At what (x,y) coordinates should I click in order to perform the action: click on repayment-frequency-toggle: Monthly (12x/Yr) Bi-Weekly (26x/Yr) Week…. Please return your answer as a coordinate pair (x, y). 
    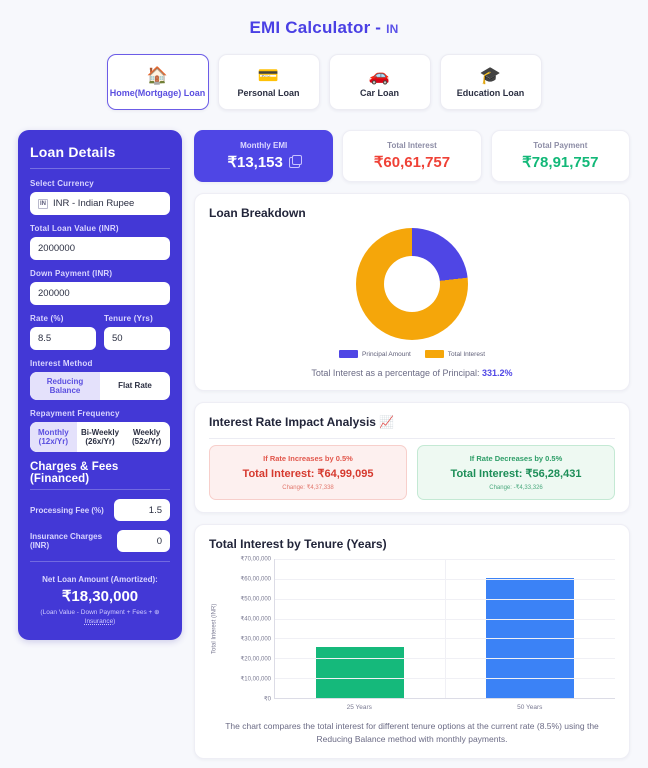
    Looking at the image, I should click on (100, 437).